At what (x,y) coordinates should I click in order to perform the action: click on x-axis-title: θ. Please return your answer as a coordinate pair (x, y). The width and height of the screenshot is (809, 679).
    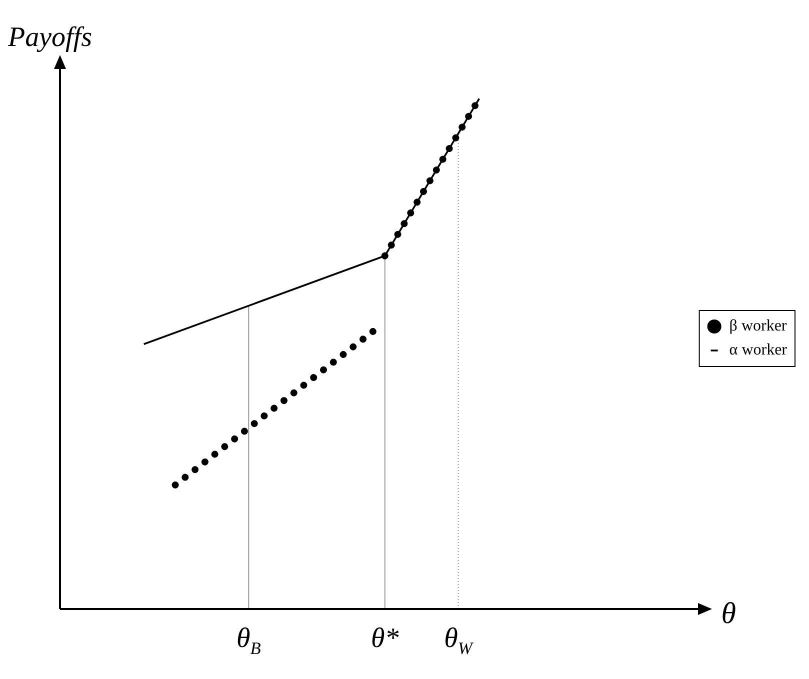
    Looking at the image, I should click on (728, 613).